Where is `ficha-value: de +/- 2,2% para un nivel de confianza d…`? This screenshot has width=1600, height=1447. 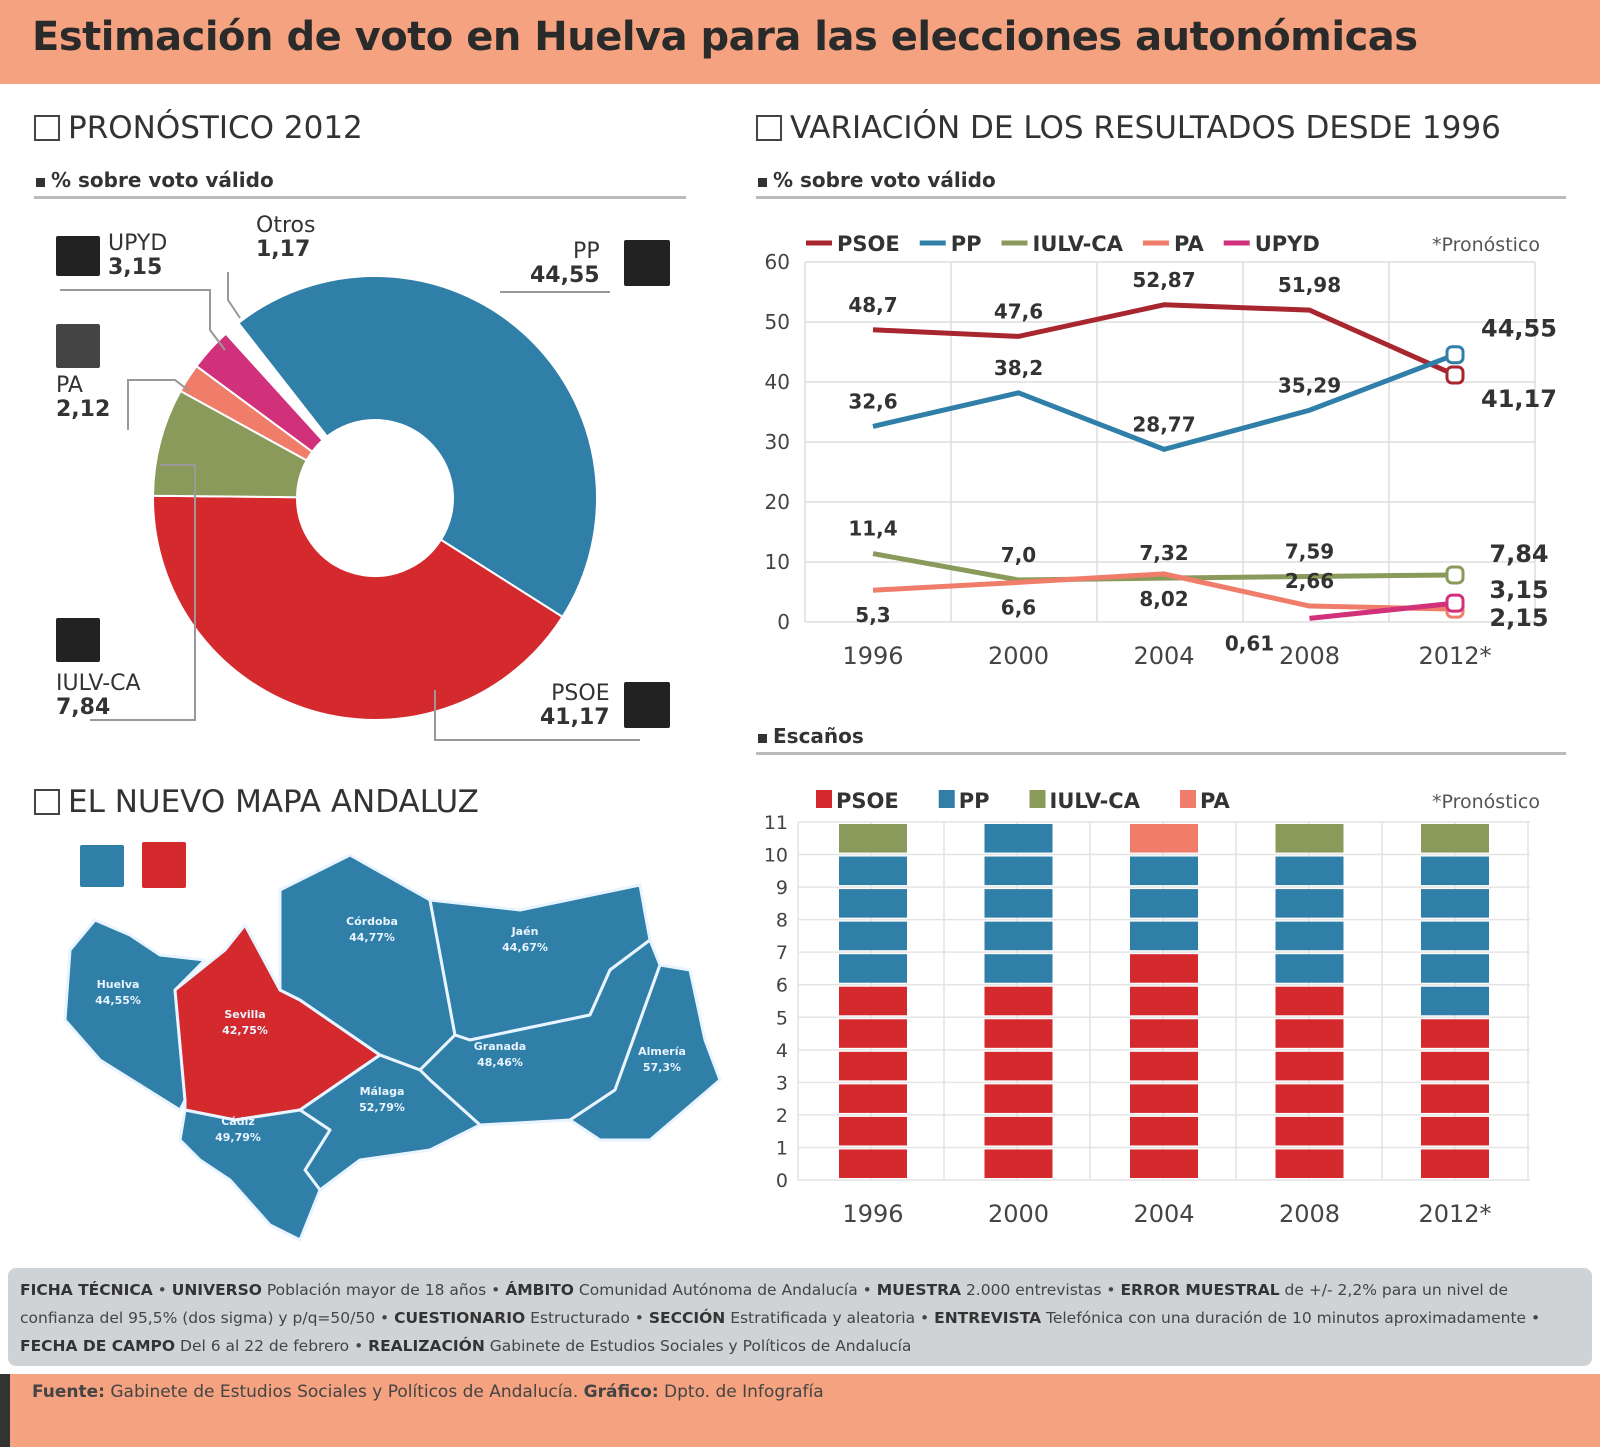
ficha-value: de +/- 2,2% para un nivel de confianza d… is located at coordinates (764, 1304).